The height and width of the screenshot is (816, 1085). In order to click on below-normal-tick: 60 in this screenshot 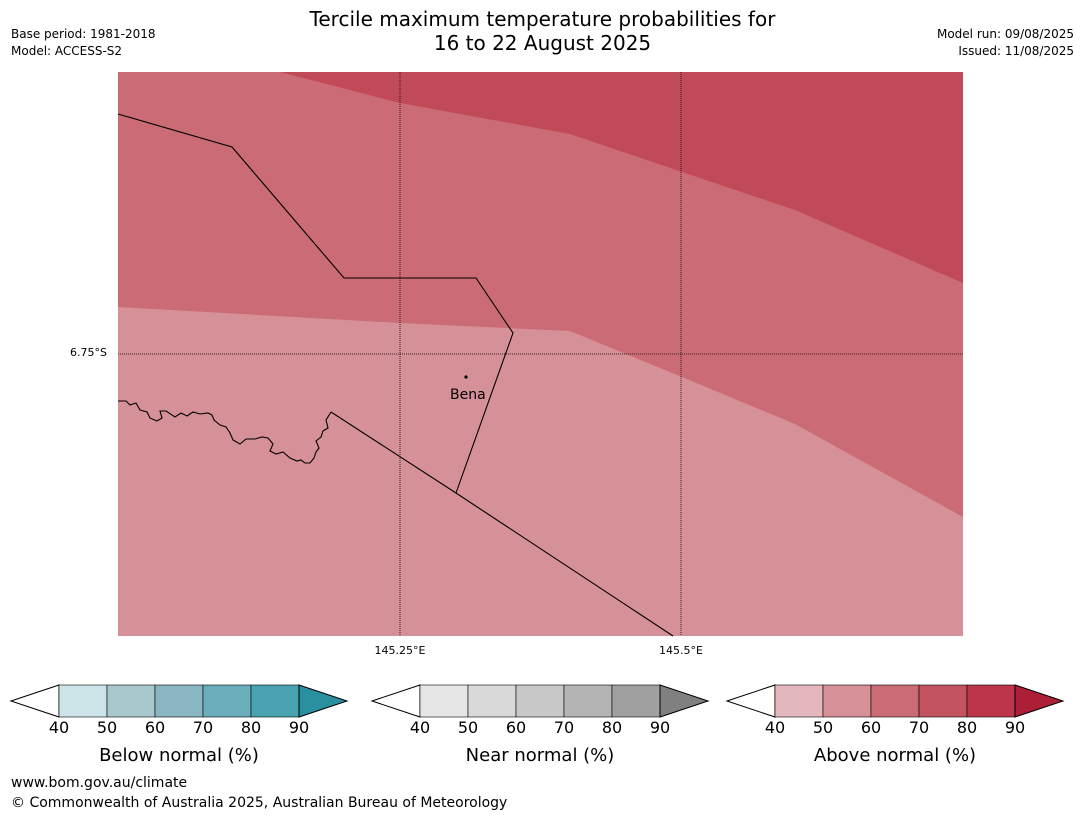, I will do `click(155, 727)`.